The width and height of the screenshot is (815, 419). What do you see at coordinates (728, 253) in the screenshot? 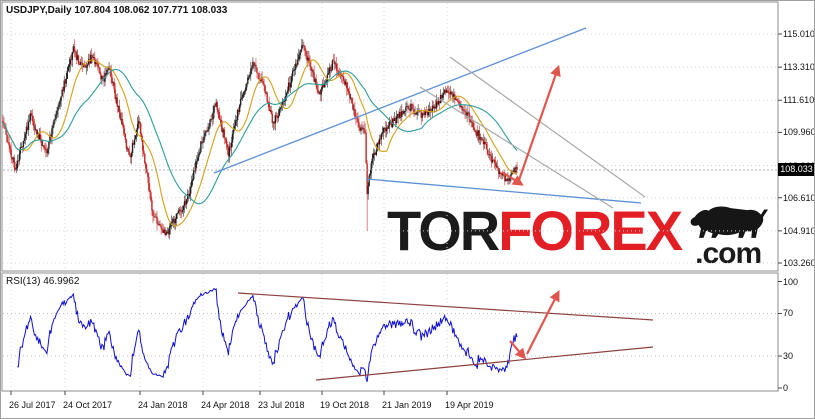
I see `watermark-dotcom: .com` at bounding box center [728, 253].